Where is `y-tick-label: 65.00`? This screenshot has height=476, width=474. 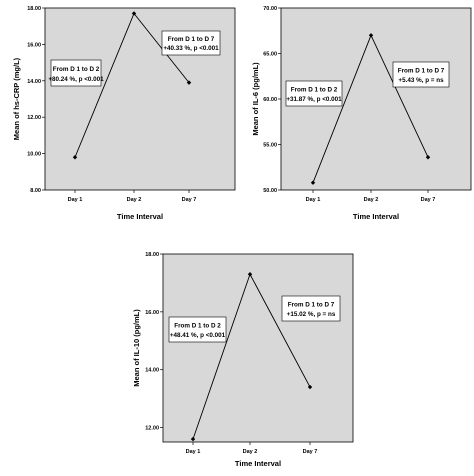
y-tick-label: 65.00 is located at coordinates (270, 55).